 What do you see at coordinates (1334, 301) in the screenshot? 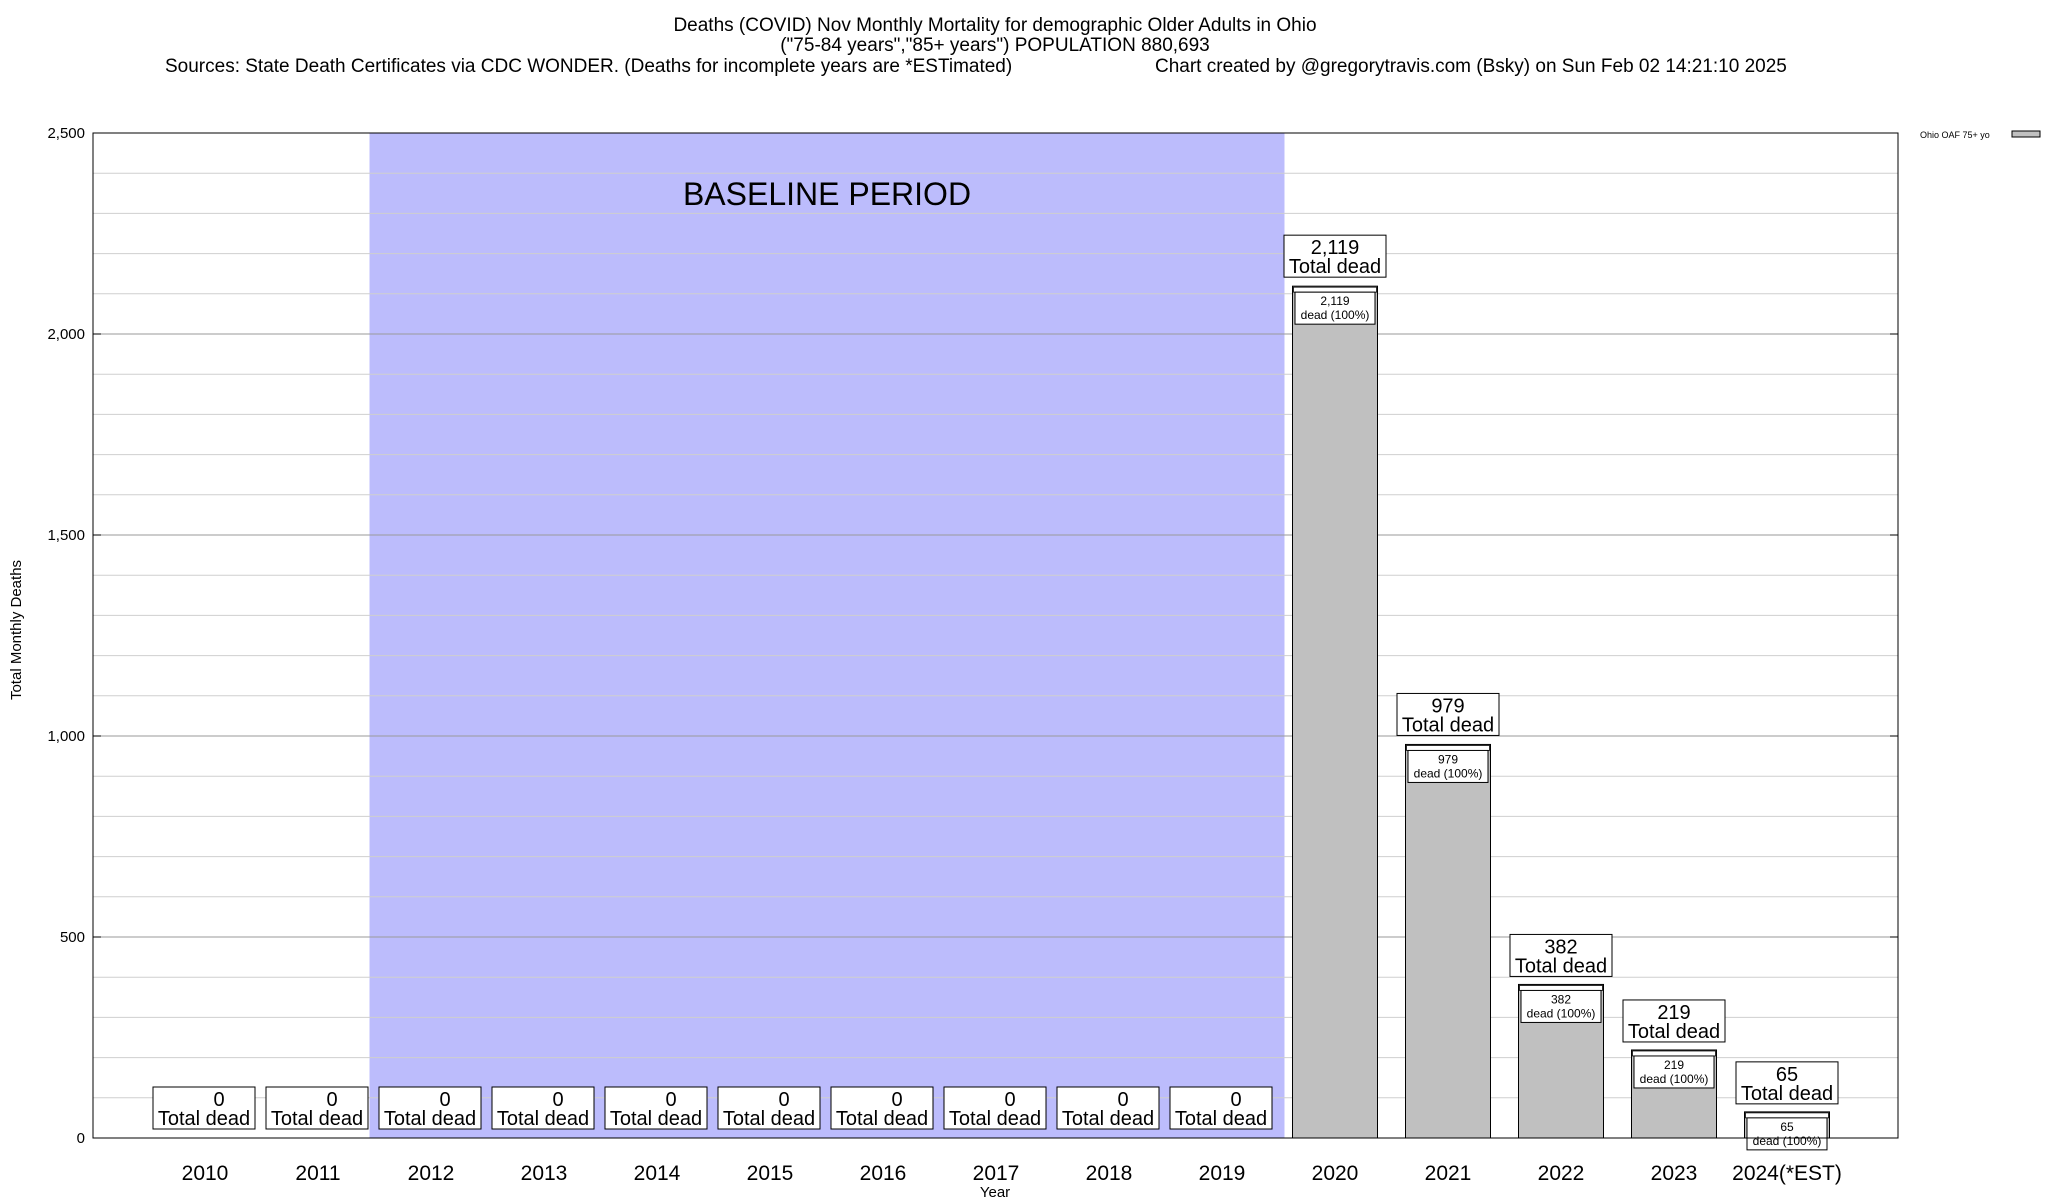
I see `inner-value: 2,119` at bounding box center [1334, 301].